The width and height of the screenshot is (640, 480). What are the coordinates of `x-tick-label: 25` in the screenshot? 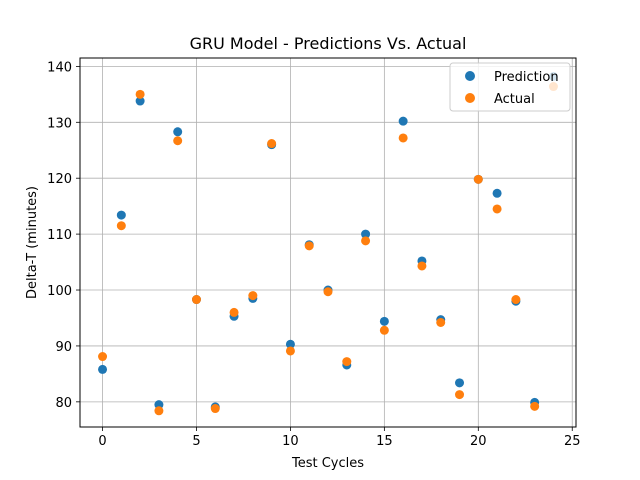 It's located at (572, 441).